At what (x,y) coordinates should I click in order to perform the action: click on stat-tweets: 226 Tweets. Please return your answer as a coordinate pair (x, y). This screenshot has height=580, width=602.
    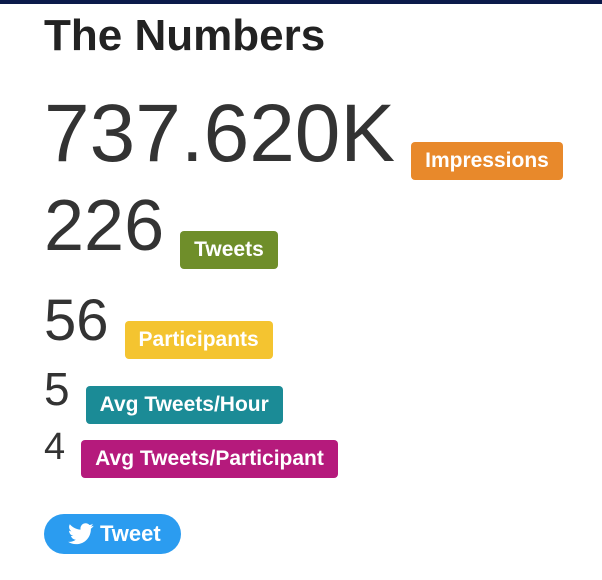
    Looking at the image, I should click on (161, 227).